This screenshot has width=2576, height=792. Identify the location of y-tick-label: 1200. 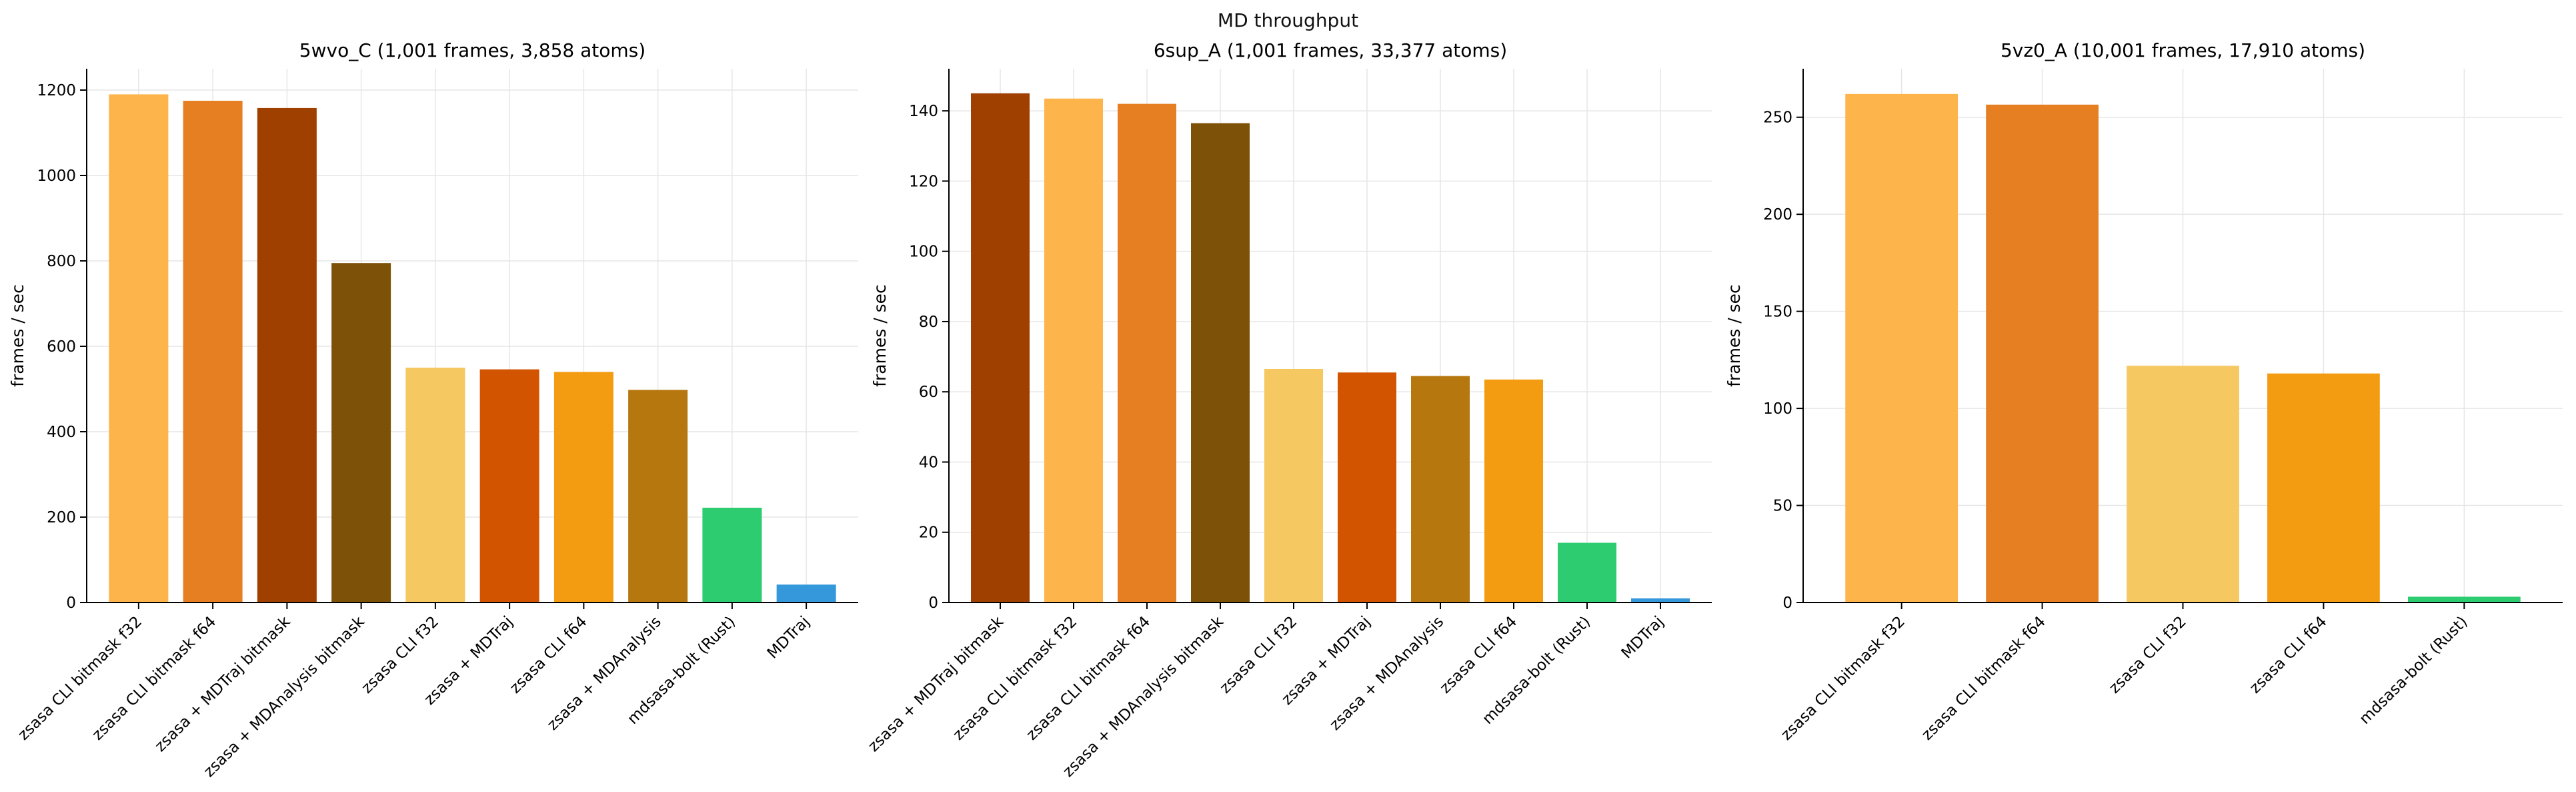
(56, 90).